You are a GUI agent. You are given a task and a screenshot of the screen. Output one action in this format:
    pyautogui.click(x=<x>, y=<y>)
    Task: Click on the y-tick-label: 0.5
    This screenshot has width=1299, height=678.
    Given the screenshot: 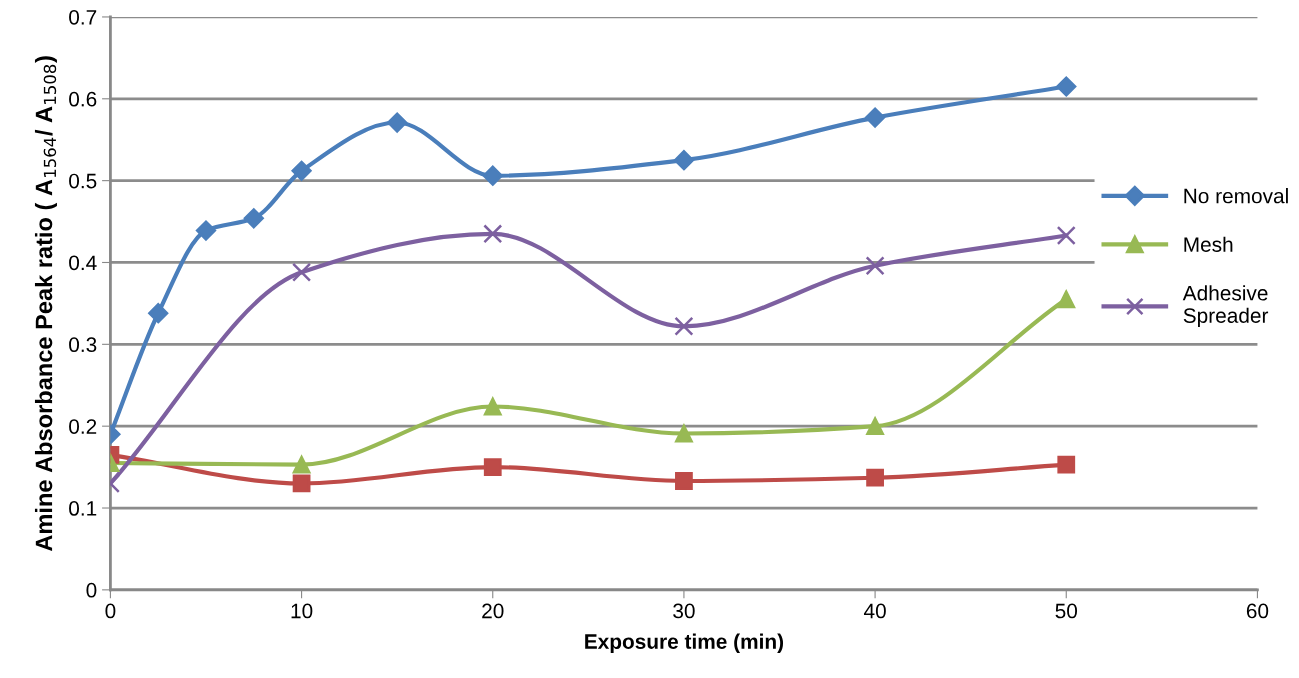 What is the action you would take?
    pyautogui.click(x=83, y=181)
    